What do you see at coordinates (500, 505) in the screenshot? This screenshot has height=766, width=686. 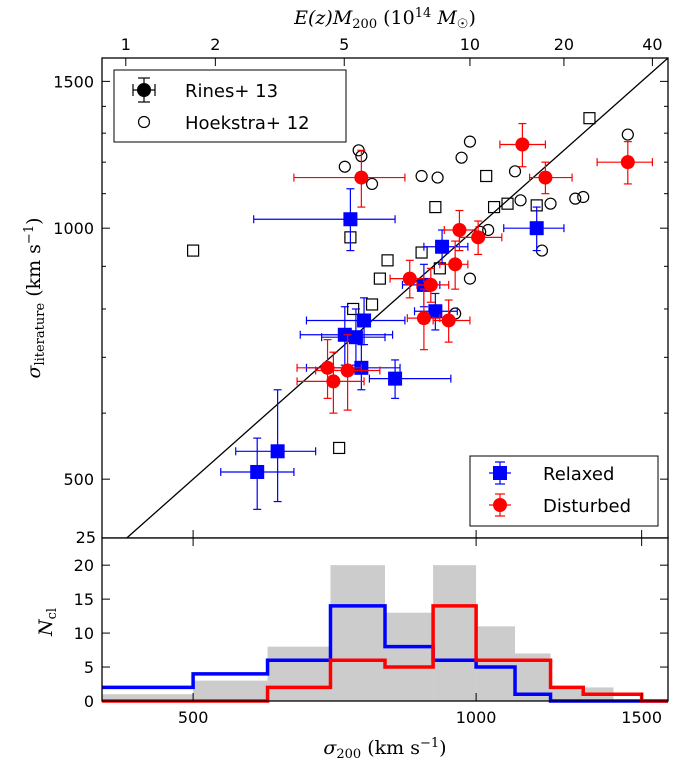 I see `legend-disturbed-marker` at bounding box center [500, 505].